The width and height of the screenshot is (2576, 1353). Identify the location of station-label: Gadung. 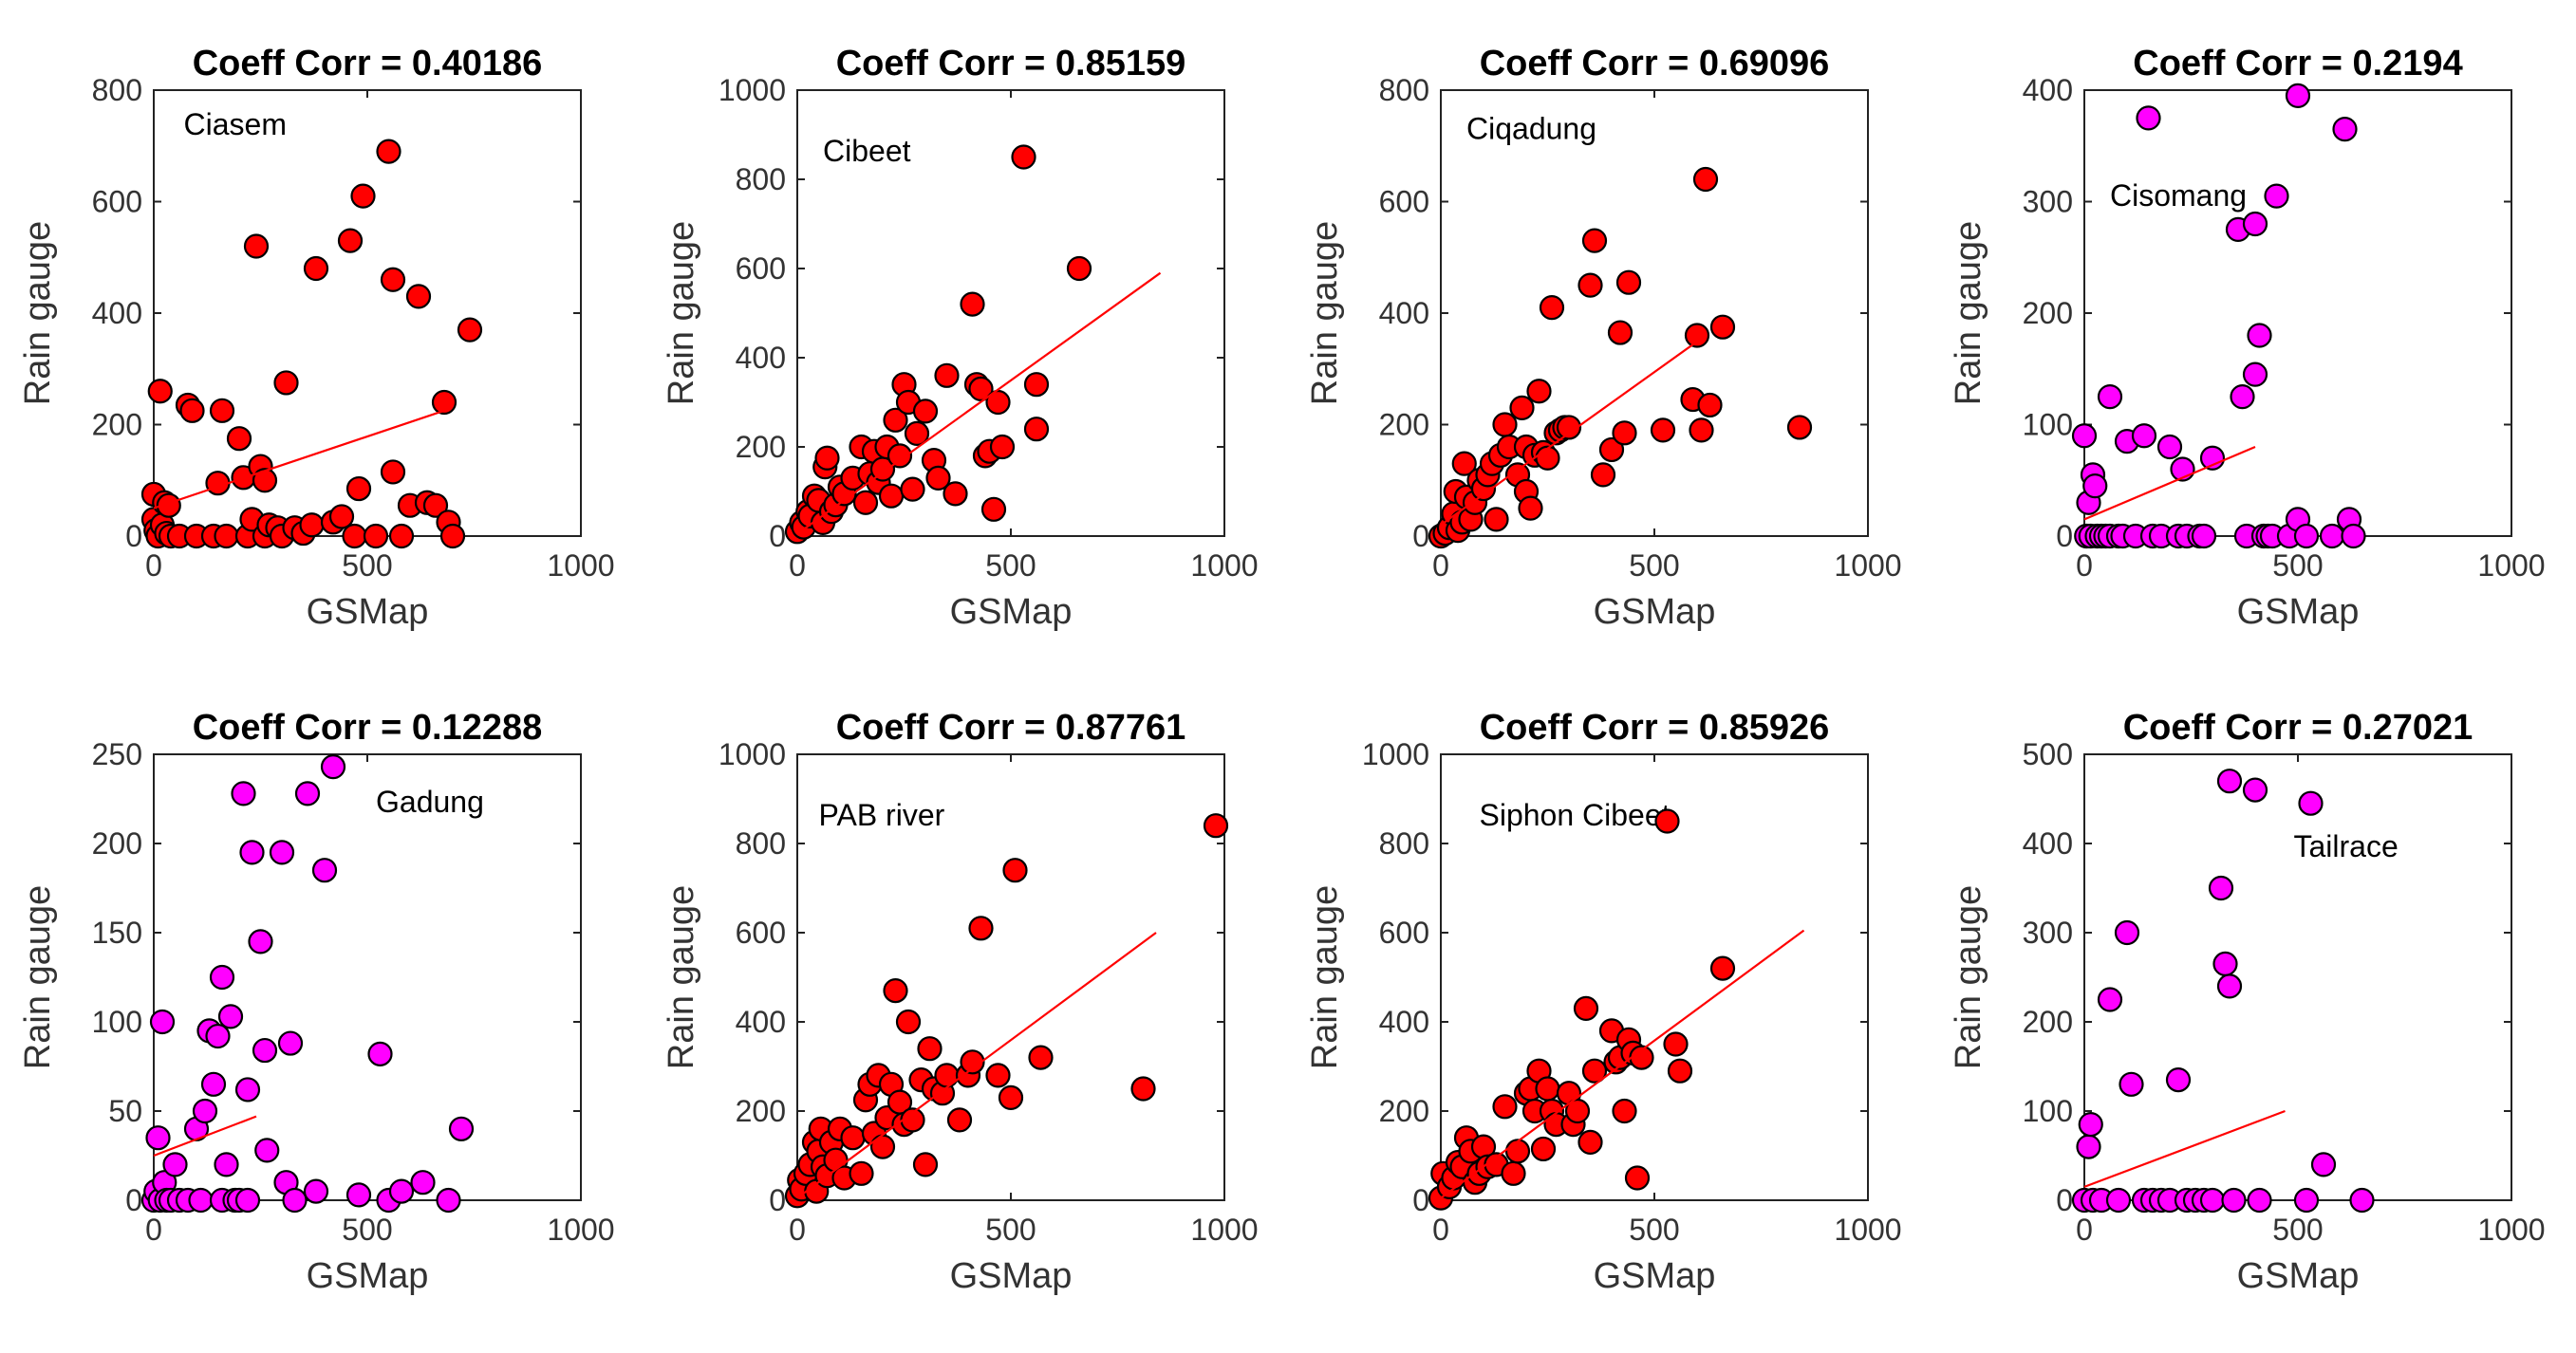
(430, 802).